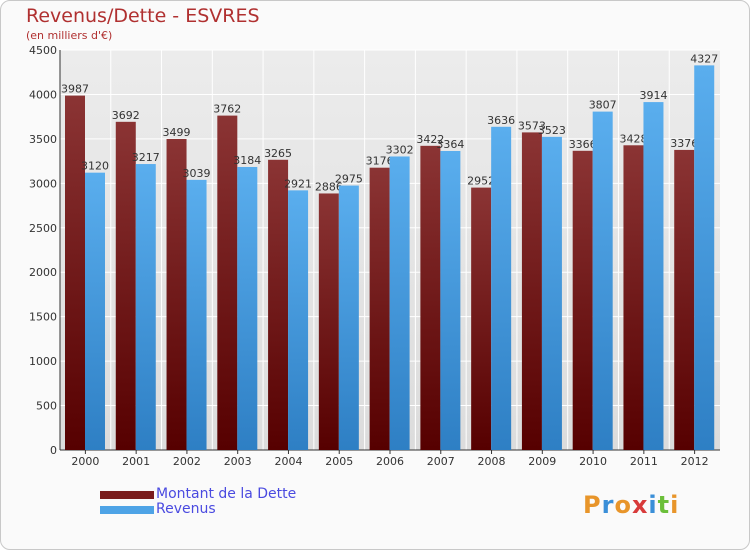 The image size is (750, 550). I want to click on bar-dette-2004, so click(278, 304).